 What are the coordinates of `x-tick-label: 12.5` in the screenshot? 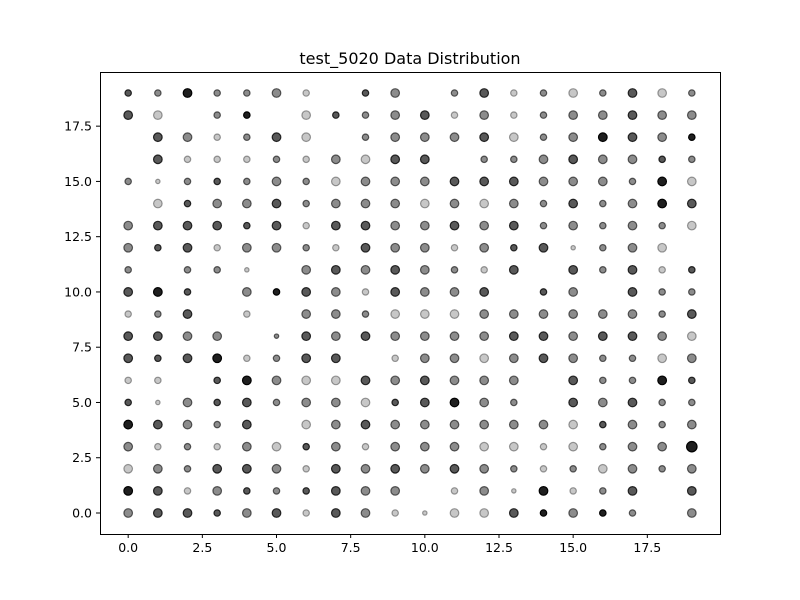 It's located at (499, 547).